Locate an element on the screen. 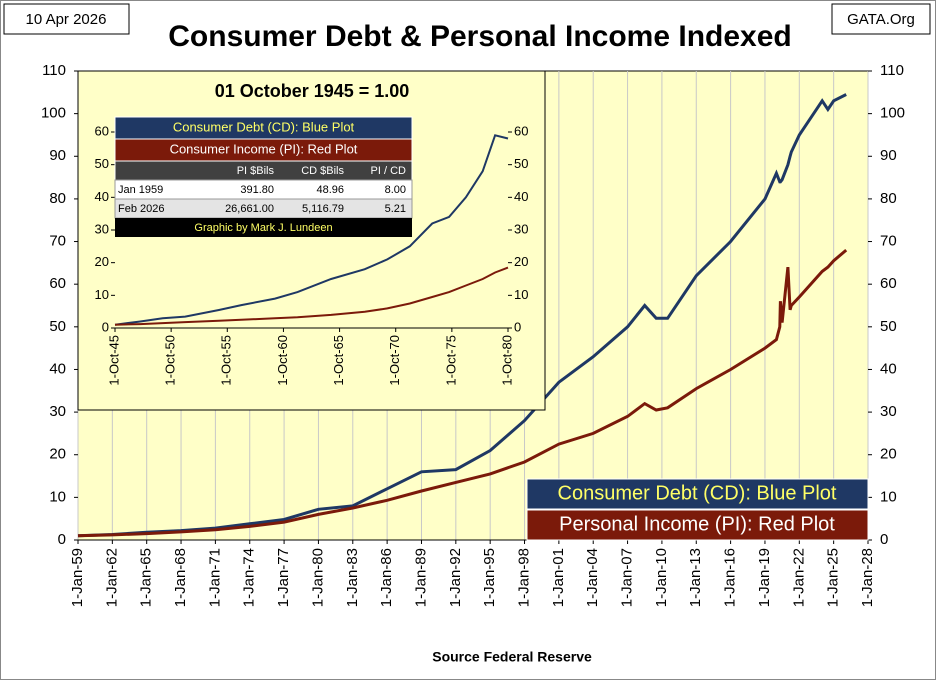 This screenshot has height=680, width=936. x-tick-label: 1-Jan-80 is located at coordinates (317, 577).